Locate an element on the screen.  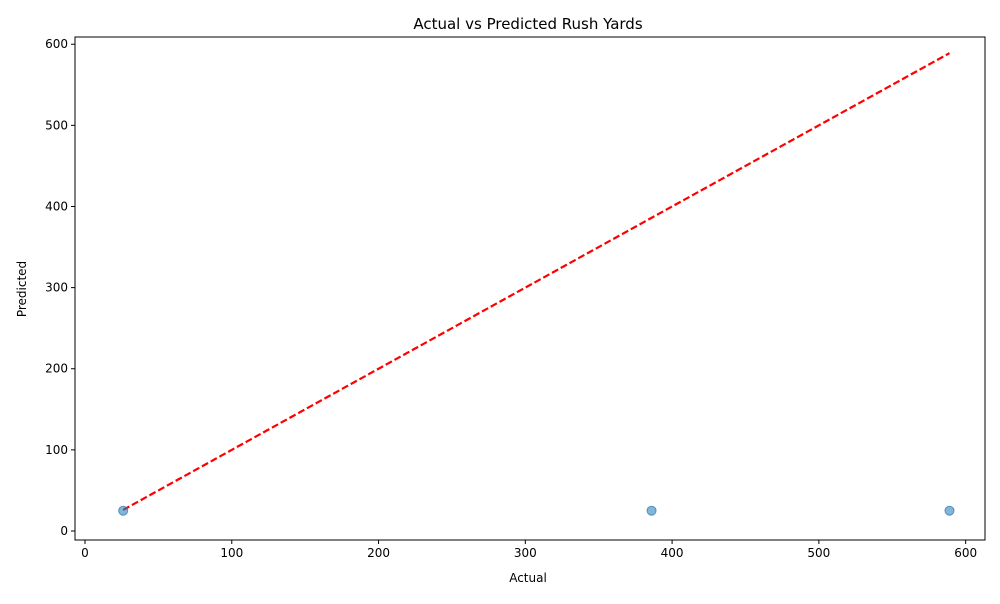
x-tick-label-600: 600 is located at coordinates (965, 553).